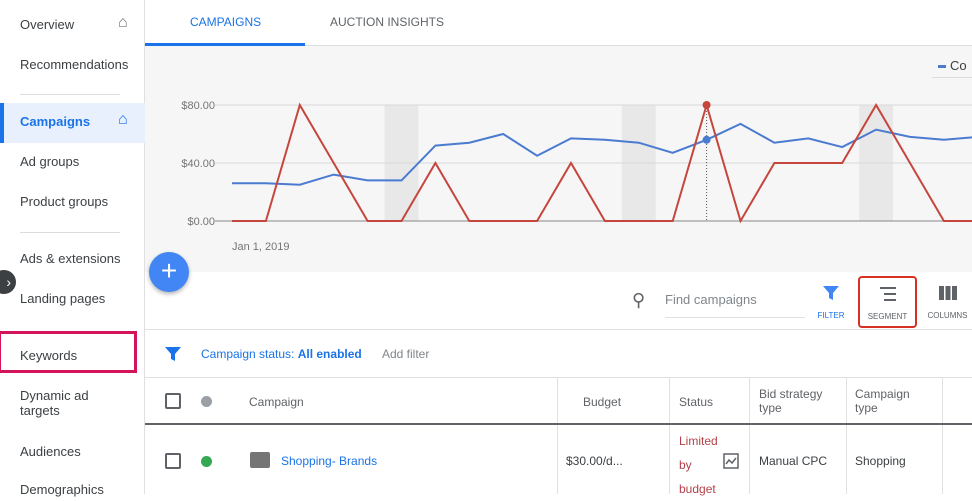 Image resolution: width=972 pixels, height=501 pixels. What do you see at coordinates (201, 222) in the screenshot?
I see `y-tick-label: $0.00` at bounding box center [201, 222].